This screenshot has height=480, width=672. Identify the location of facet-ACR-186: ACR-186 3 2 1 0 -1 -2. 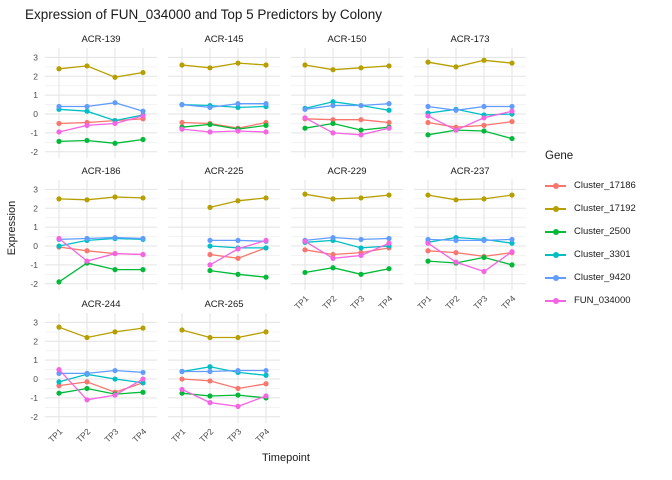
(93, 228).